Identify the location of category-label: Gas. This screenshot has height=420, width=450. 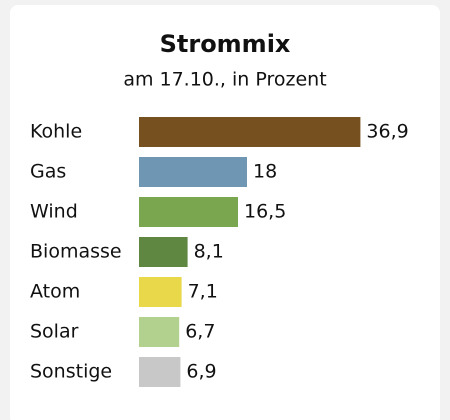
(48, 172).